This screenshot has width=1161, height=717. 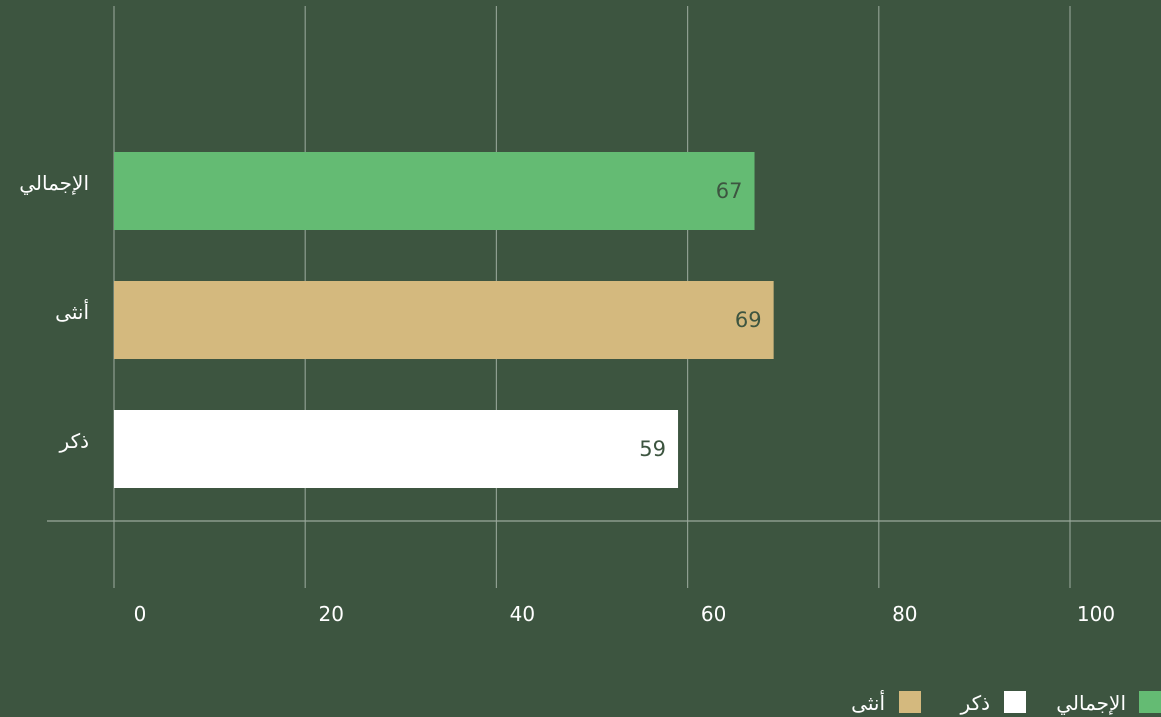 I want to click on x-tick-label: 40, so click(x=522, y=614).